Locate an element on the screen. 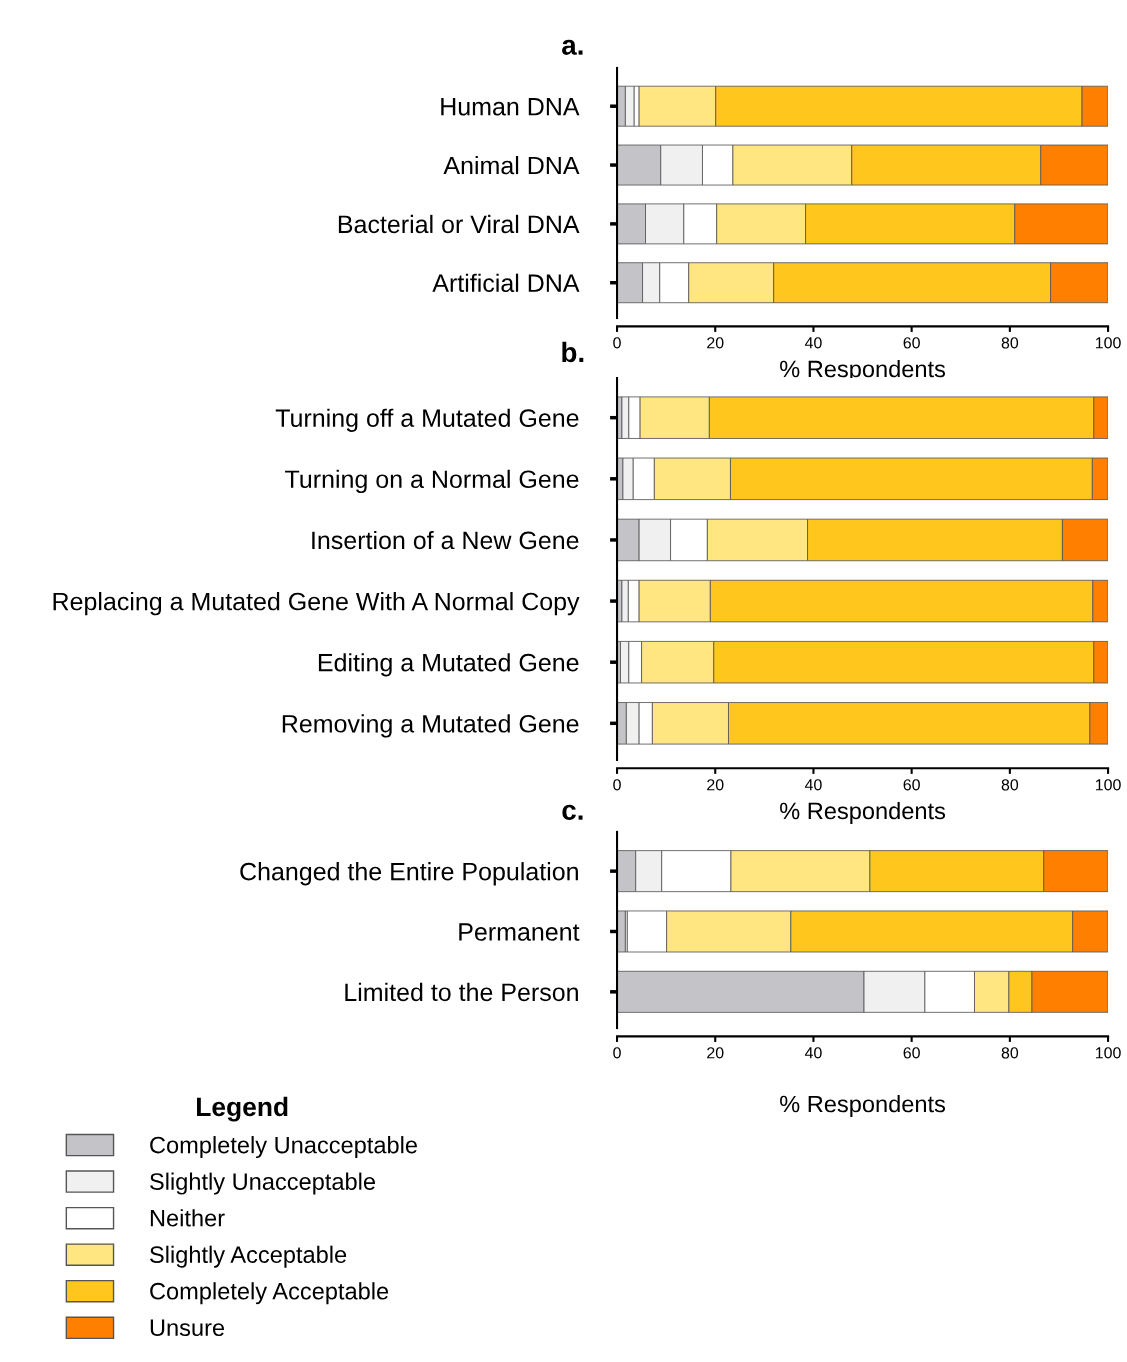 This screenshot has width=1127, height=1362. legend-label: Slightly Unacceptable is located at coordinates (262, 1183).